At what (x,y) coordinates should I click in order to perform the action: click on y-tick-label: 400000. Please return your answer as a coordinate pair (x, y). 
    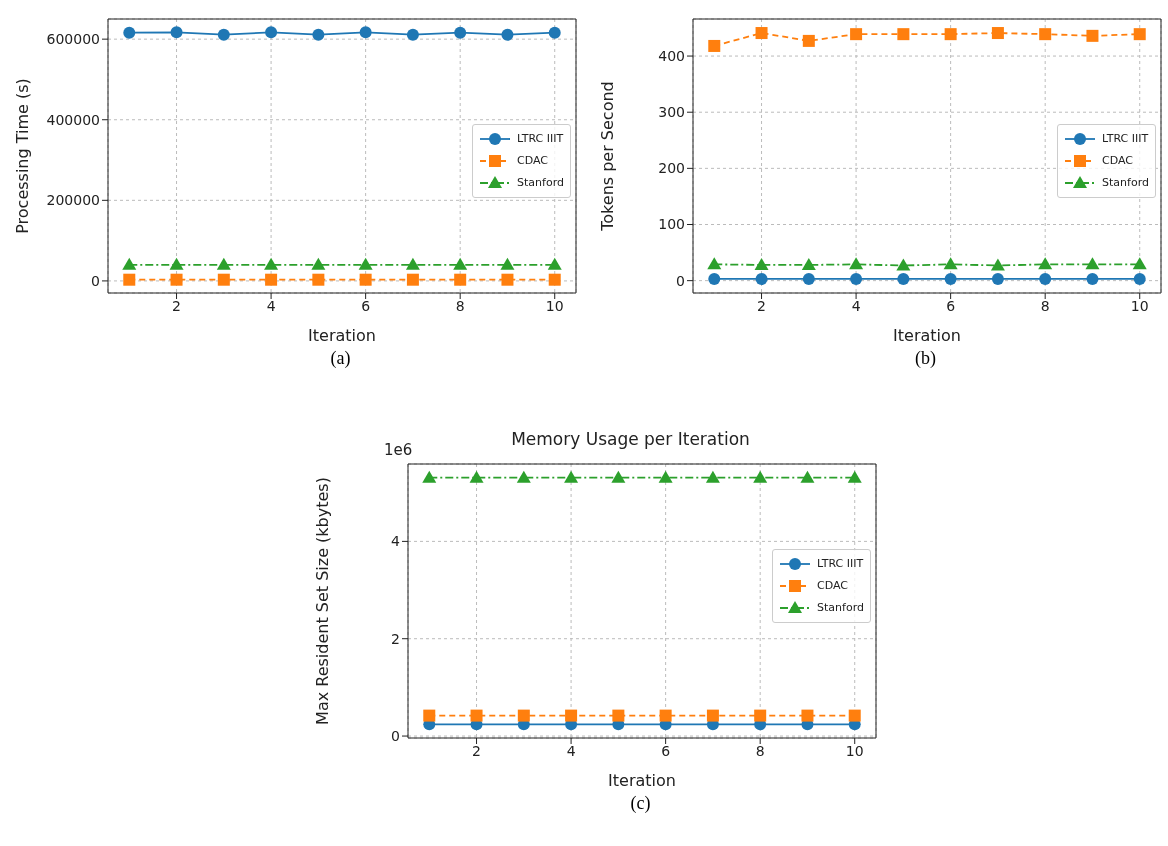
    Looking at the image, I should click on (73, 119).